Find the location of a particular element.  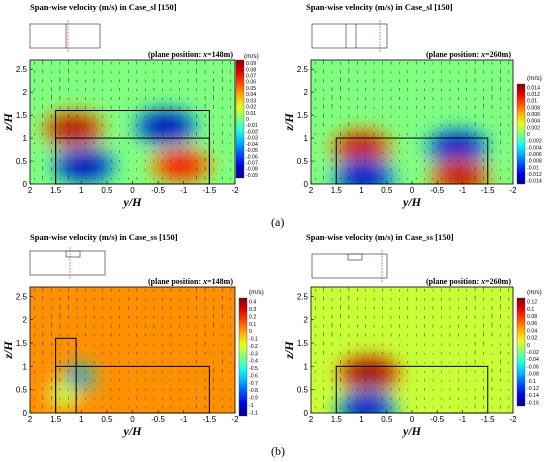

label-b: (b) is located at coordinates (278, 451).